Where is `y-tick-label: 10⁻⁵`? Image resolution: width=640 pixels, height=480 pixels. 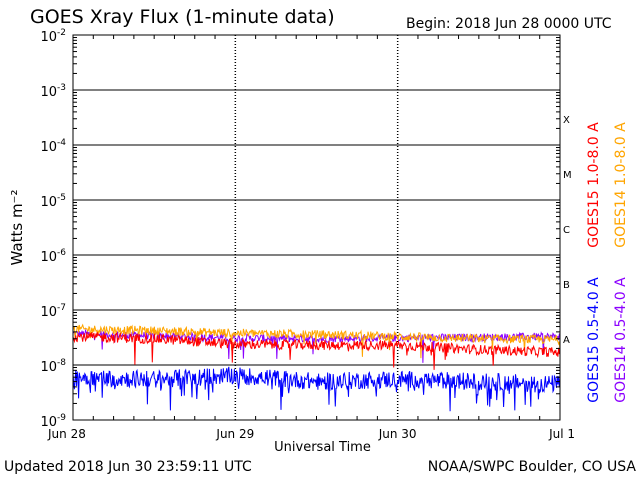
y-tick-label: 10⁻⁵ is located at coordinates (53, 201).